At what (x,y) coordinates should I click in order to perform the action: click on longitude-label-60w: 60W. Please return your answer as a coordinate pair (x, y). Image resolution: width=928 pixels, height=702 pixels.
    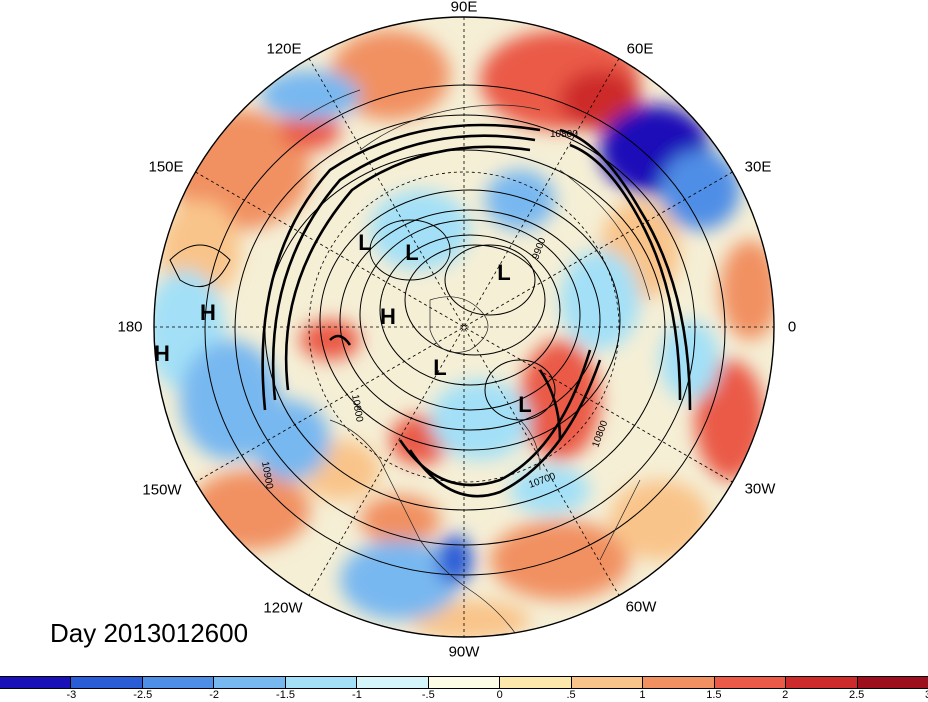
    Looking at the image, I should click on (641, 607).